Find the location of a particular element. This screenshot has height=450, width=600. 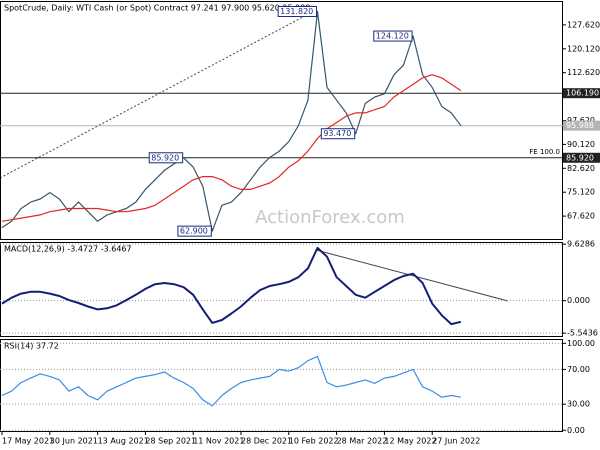

price-label: 124.120 is located at coordinates (392, 36).